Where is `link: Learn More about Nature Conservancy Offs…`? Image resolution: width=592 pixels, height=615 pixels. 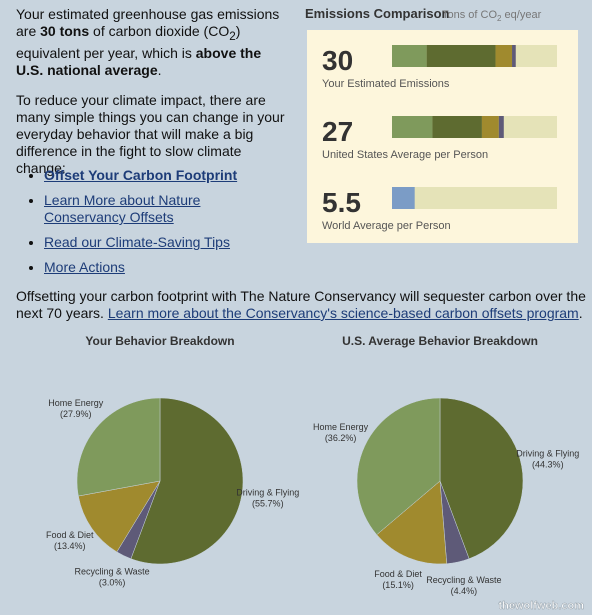 link: Learn More about Nature Conservancy Offs… is located at coordinates (122, 208).